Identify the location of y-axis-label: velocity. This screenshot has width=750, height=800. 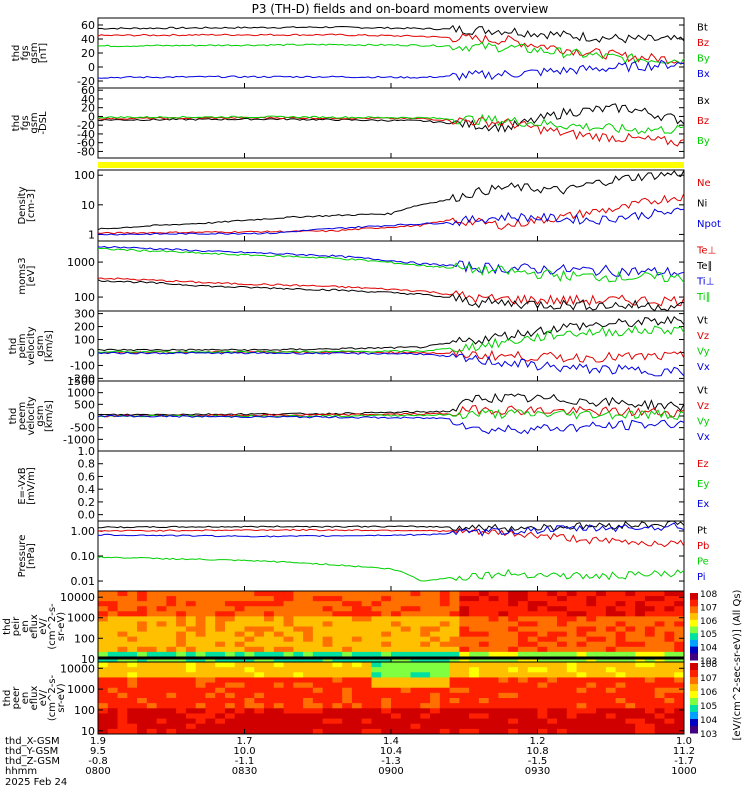
(31, 345).